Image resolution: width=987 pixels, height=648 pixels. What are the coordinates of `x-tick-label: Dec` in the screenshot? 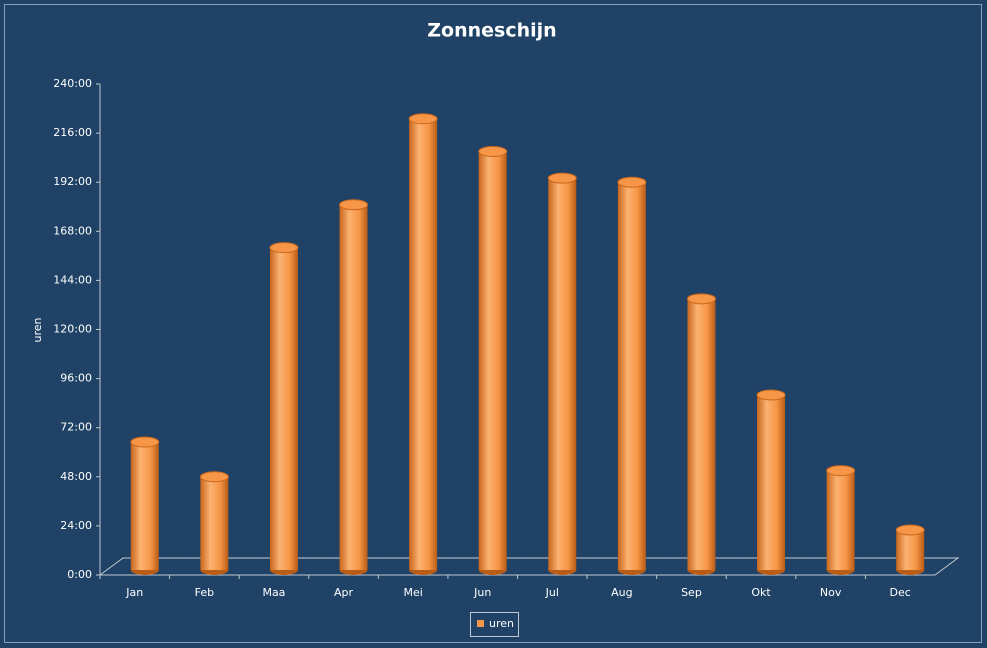 It's located at (900, 592).